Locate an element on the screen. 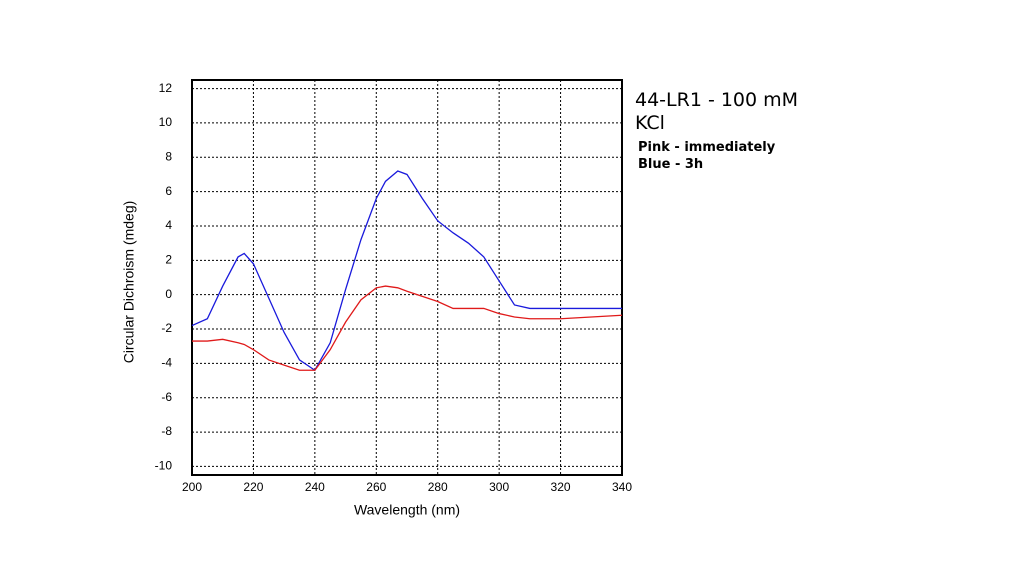  y-tick-label: 8 is located at coordinates (168, 156).